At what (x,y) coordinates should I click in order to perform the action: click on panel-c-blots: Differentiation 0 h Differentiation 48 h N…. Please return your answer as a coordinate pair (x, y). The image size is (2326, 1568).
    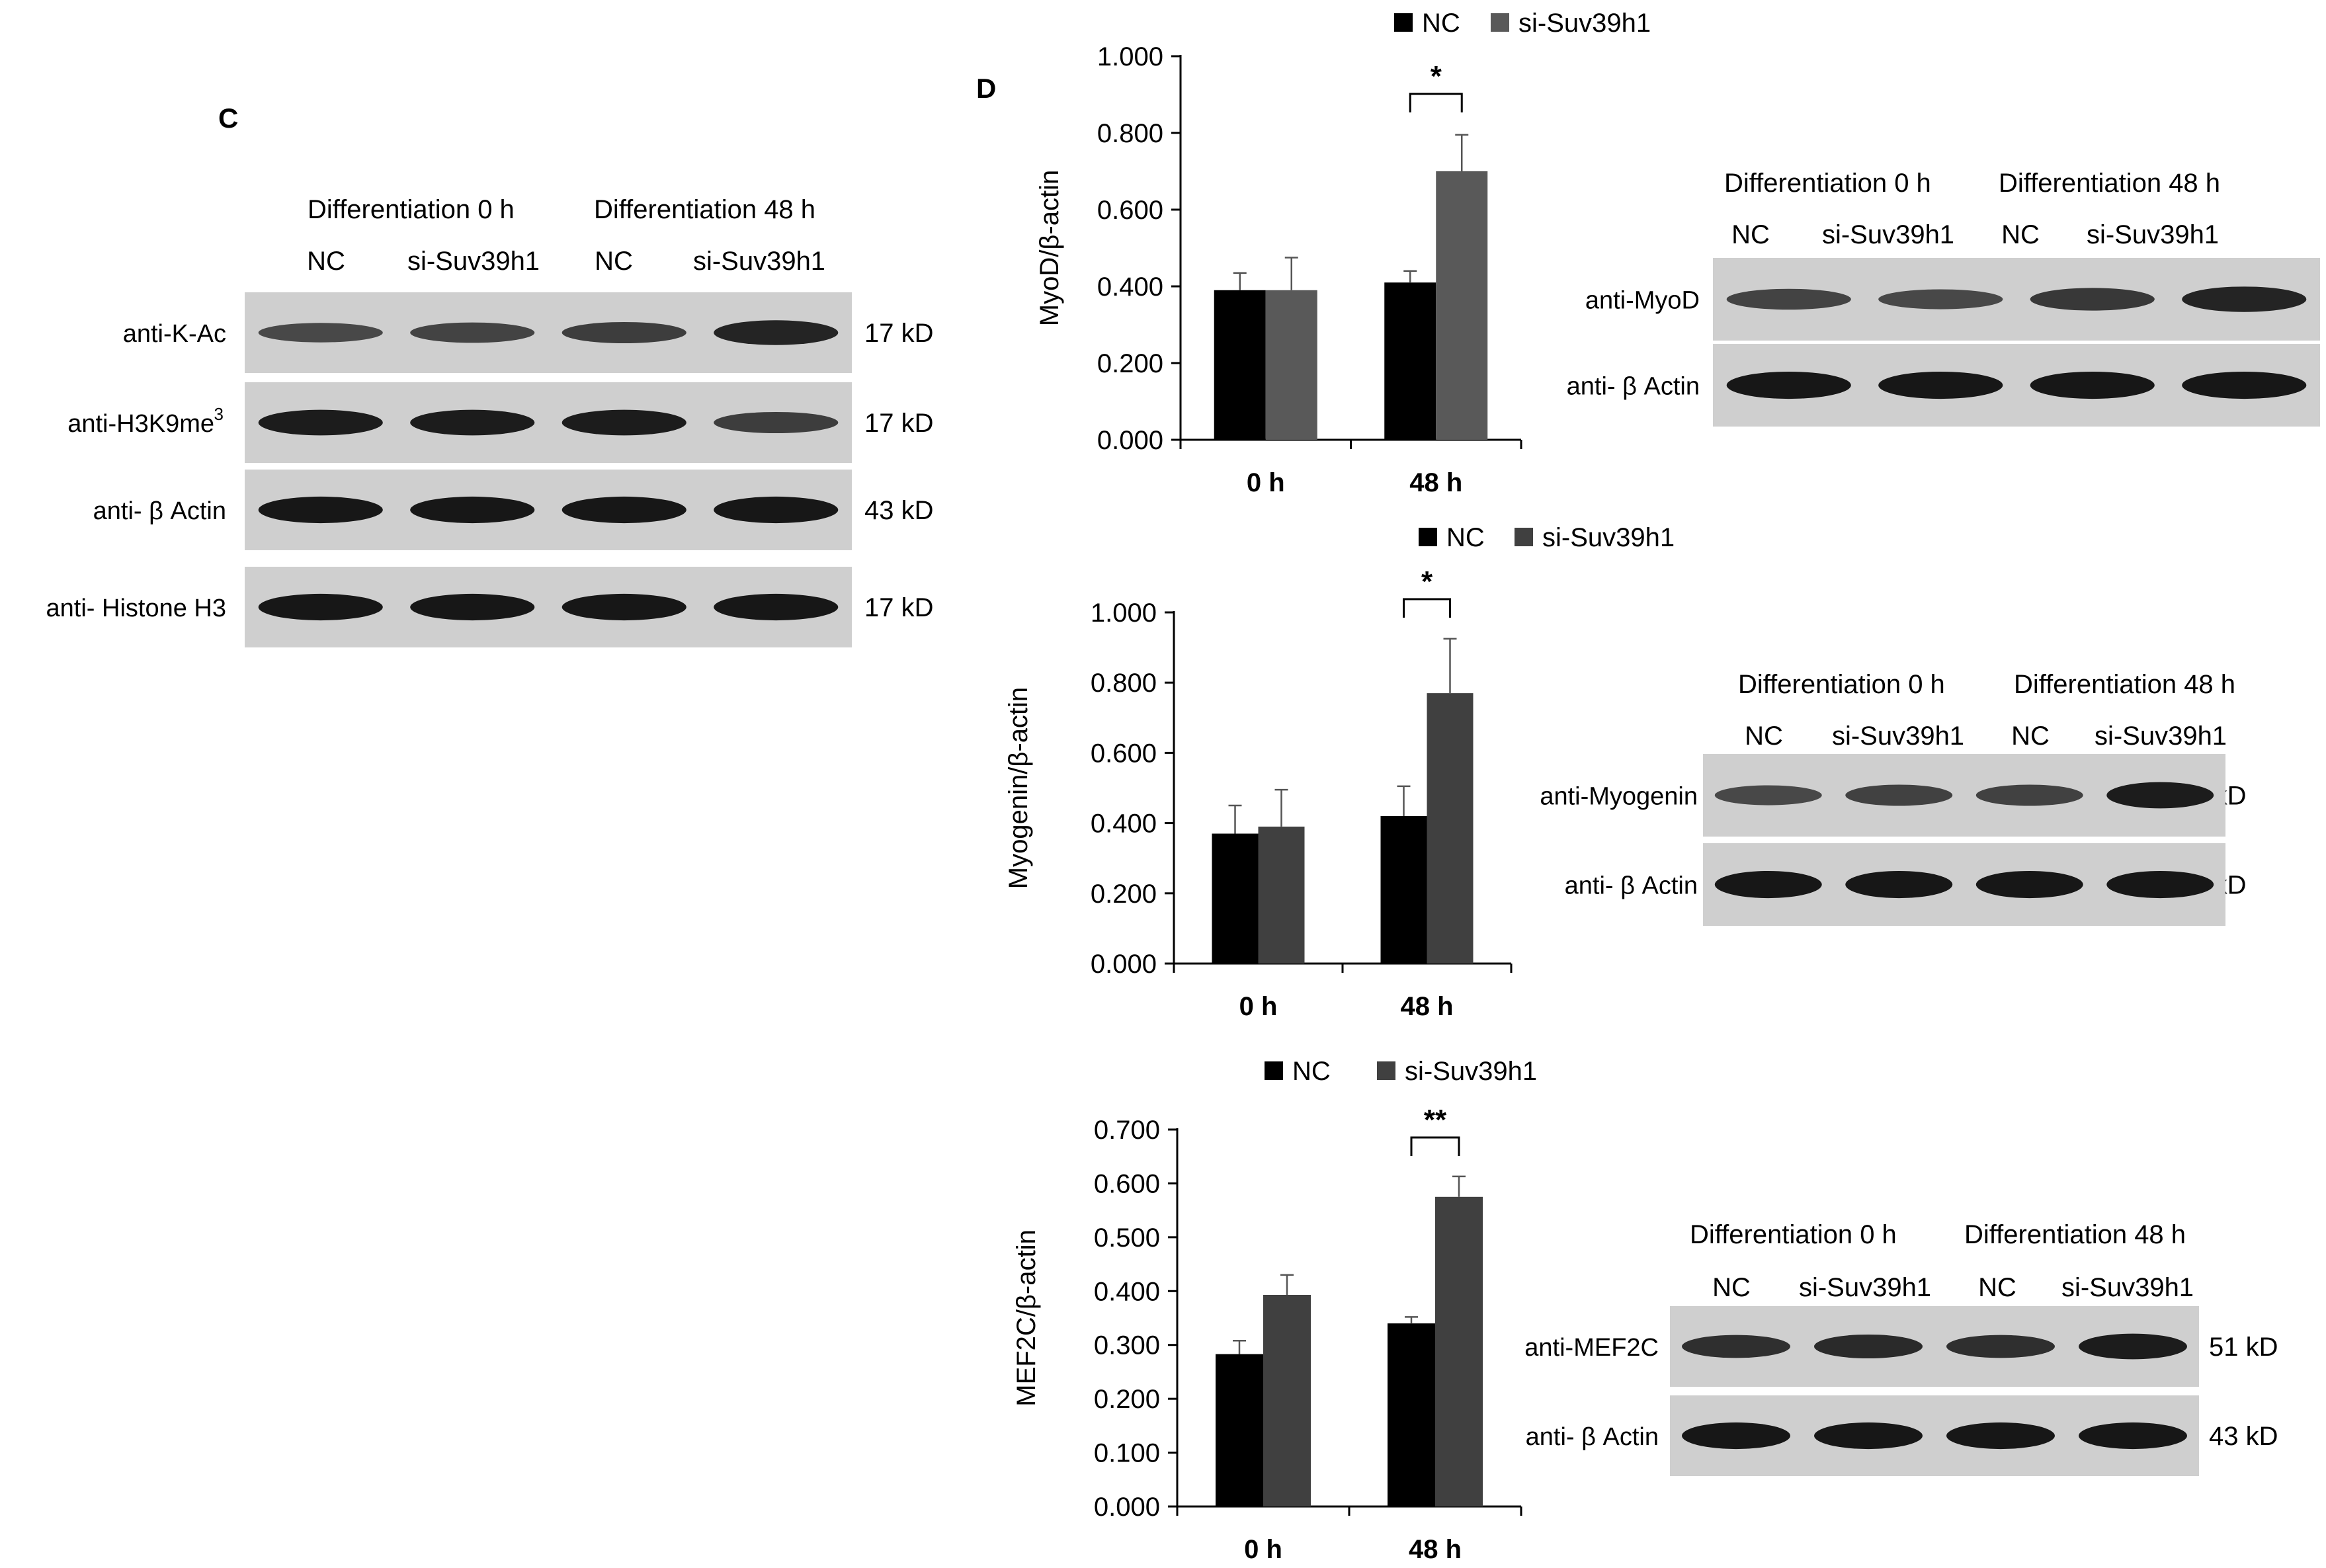
    Looking at the image, I should click on (490, 408).